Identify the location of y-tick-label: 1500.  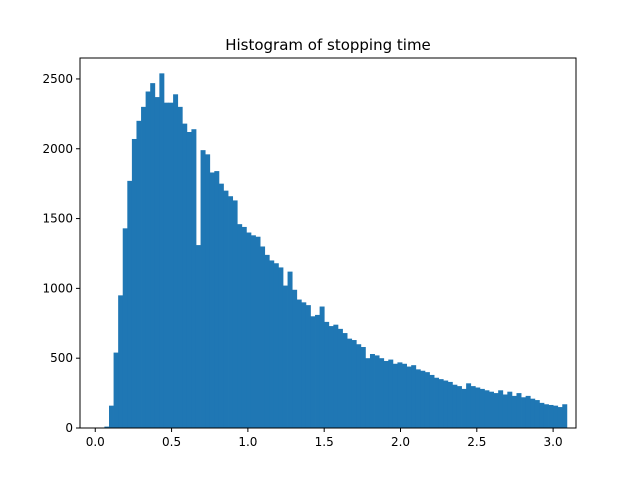
(57, 219).